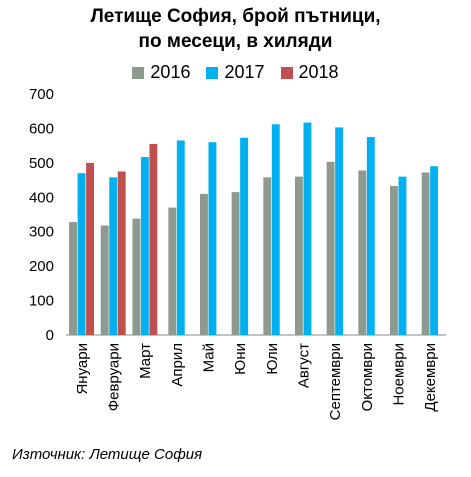  I want to click on y-tick-label: 300, so click(41, 232).